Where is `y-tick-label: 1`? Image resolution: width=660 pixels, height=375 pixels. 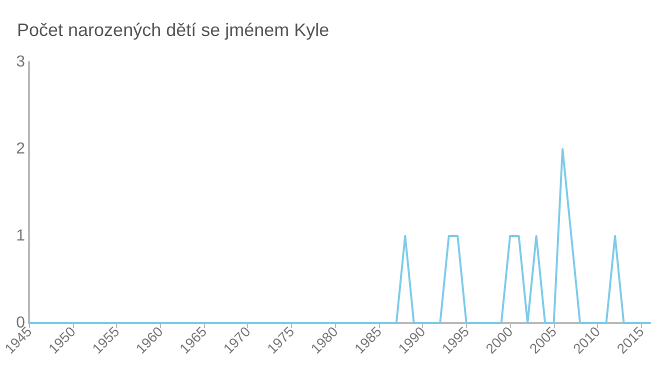
y-tick-label: 1 is located at coordinates (21, 236).